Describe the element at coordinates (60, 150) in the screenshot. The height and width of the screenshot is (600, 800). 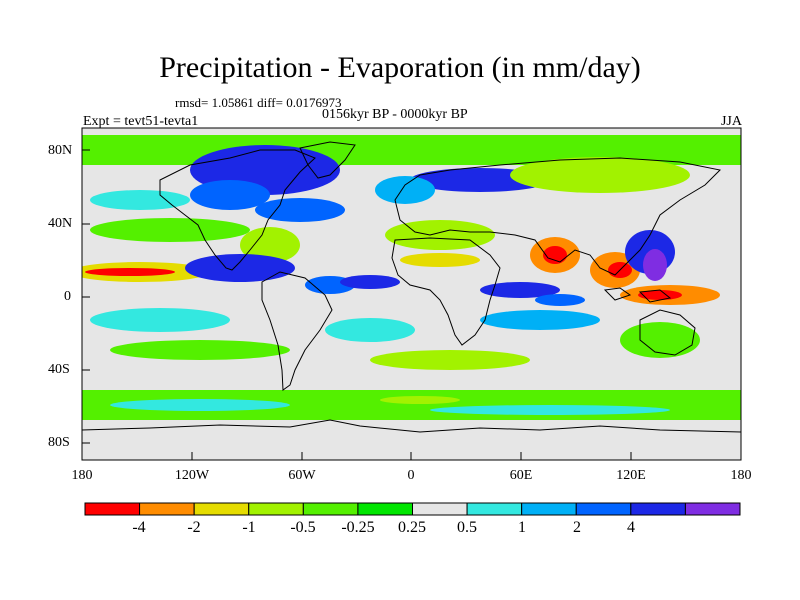
I see `lat-label-80n: 80N` at that location.